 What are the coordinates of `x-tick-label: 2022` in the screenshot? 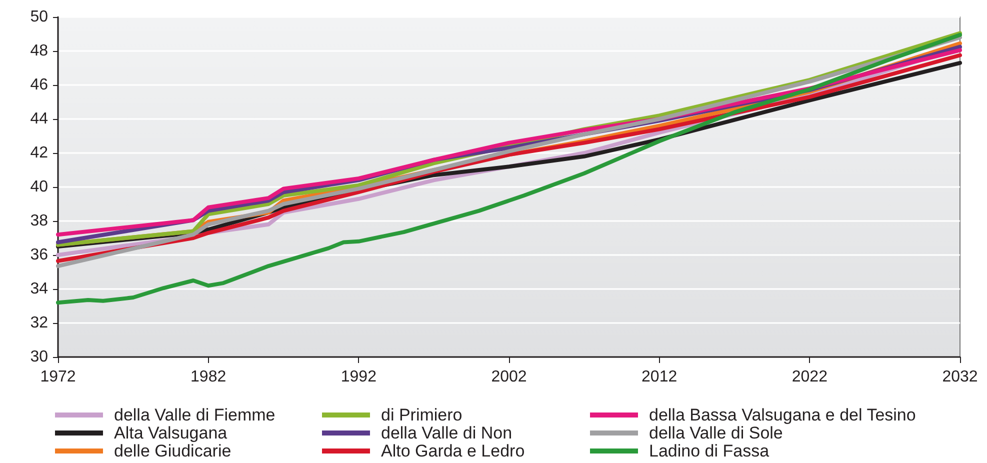 It's located at (810, 377).